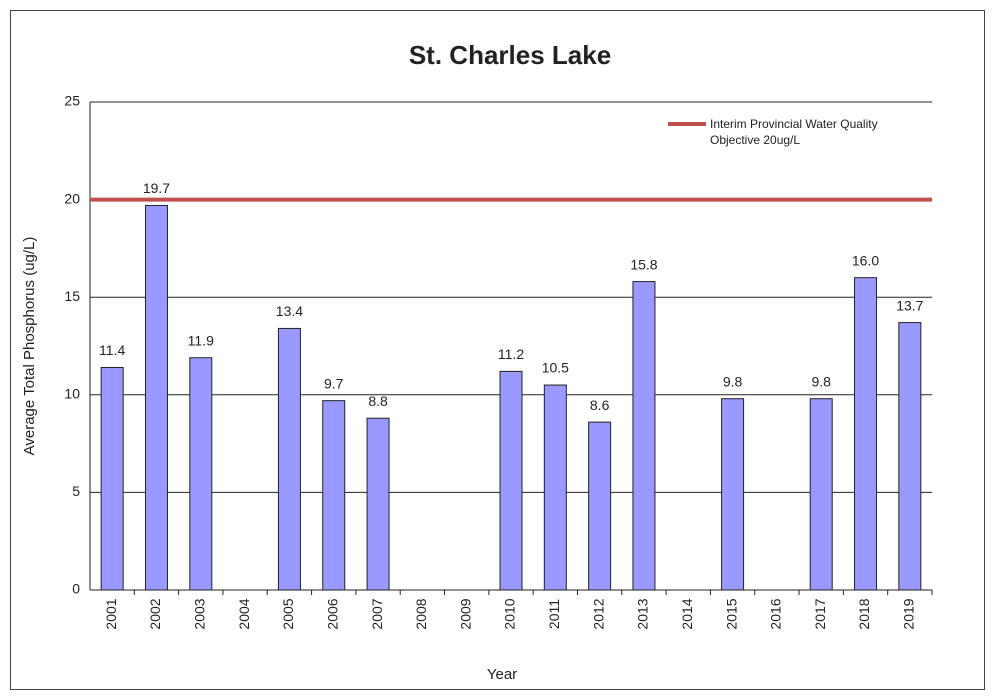  What do you see at coordinates (334, 383) in the screenshot?
I see `value-label: 9.7` at bounding box center [334, 383].